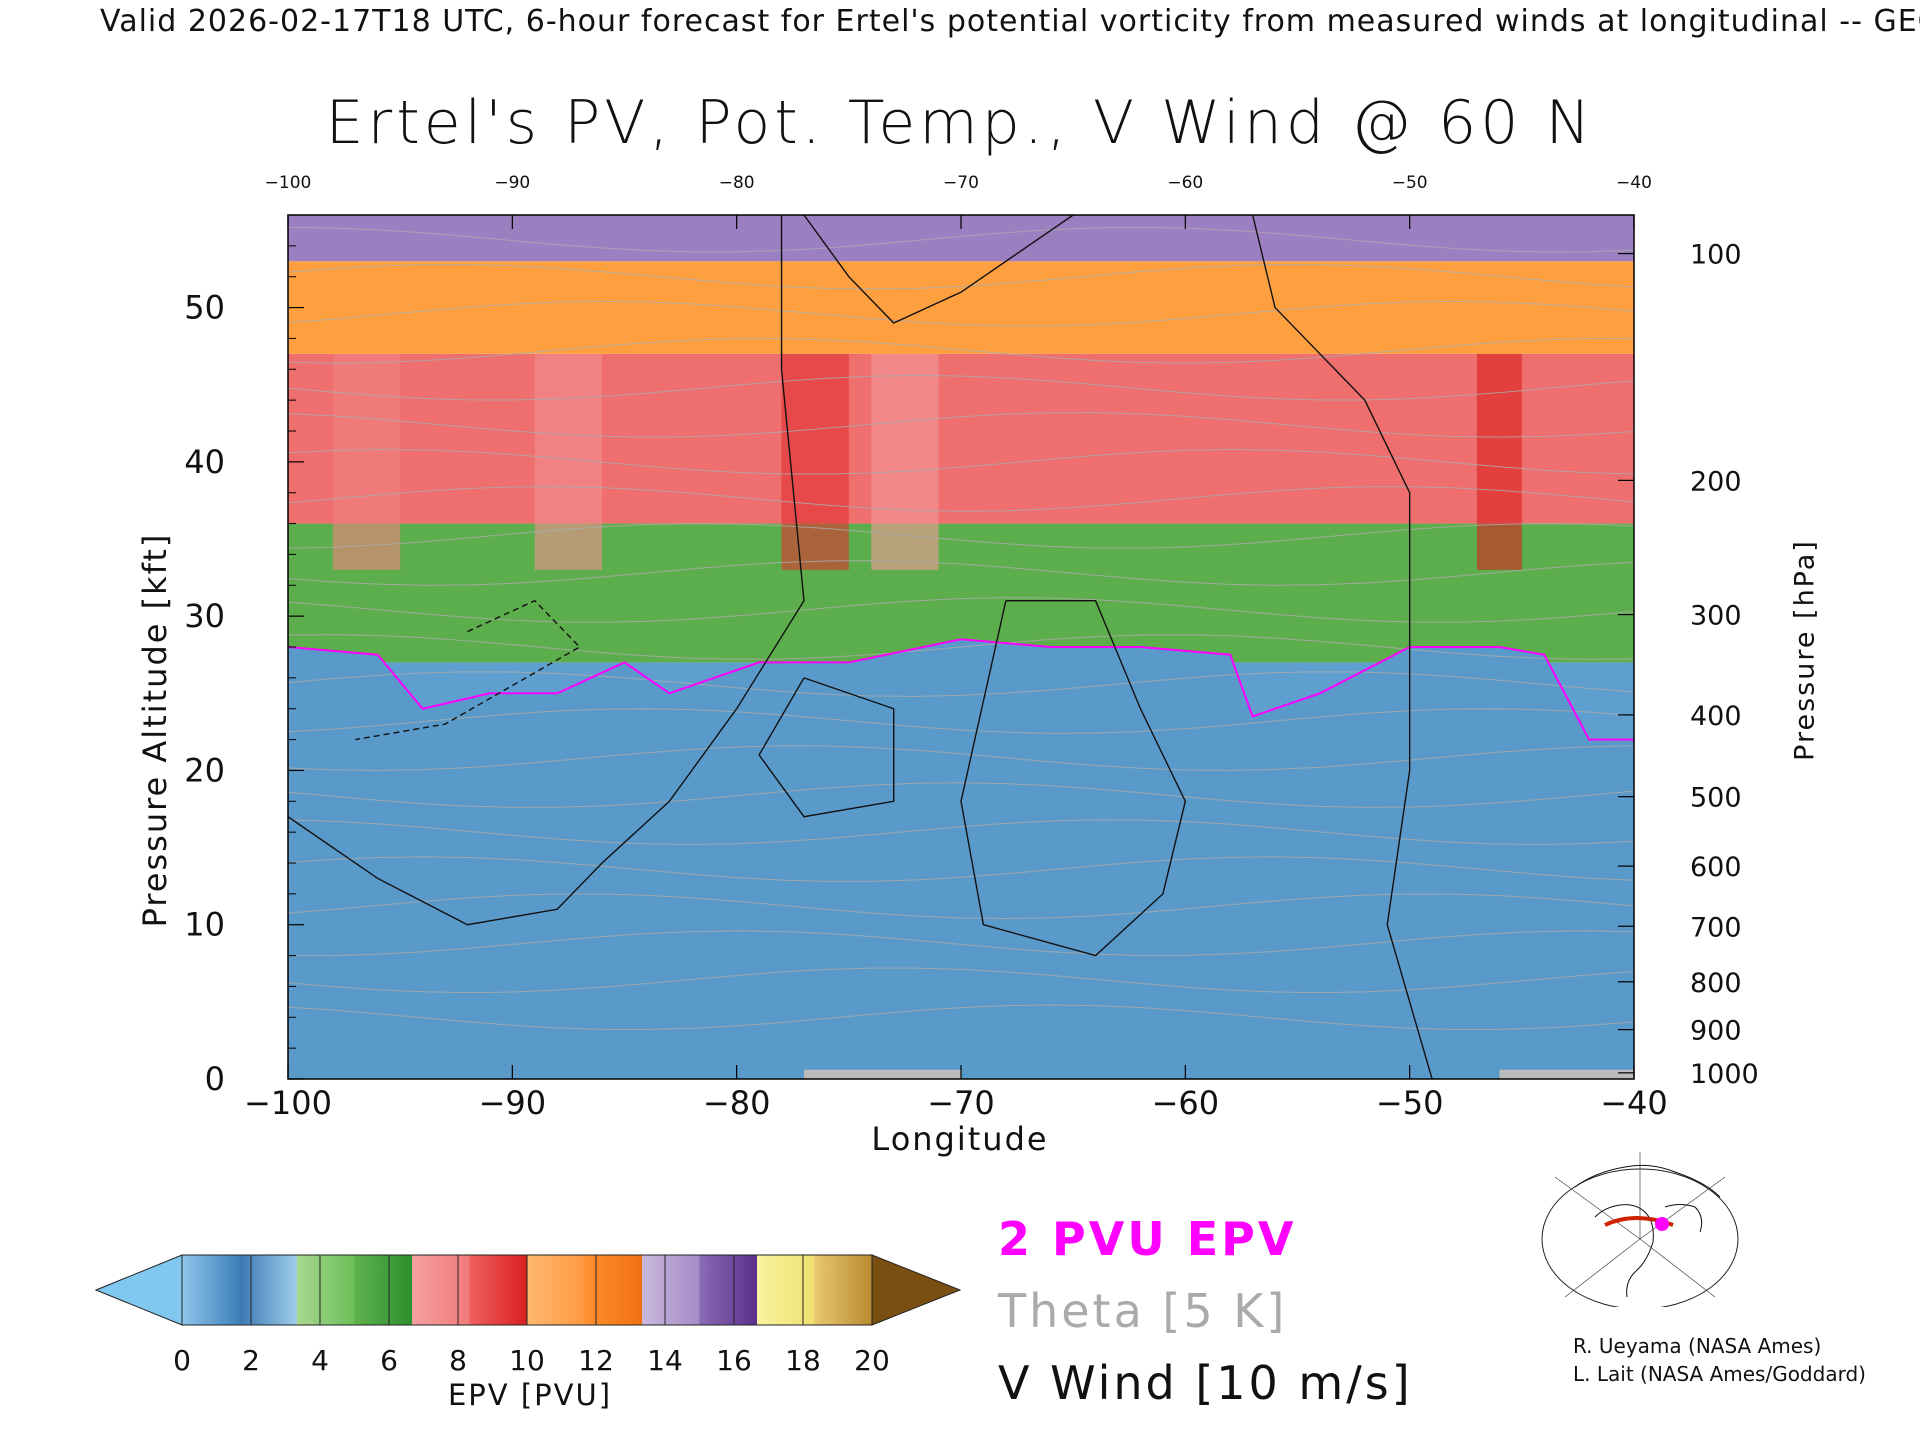 The height and width of the screenshot is (1440, 1920). What do you see at coordinates (1186, 1103) in the screenshot?
I see `x-tick-label: −60` at bounding box center [1186, 1103].